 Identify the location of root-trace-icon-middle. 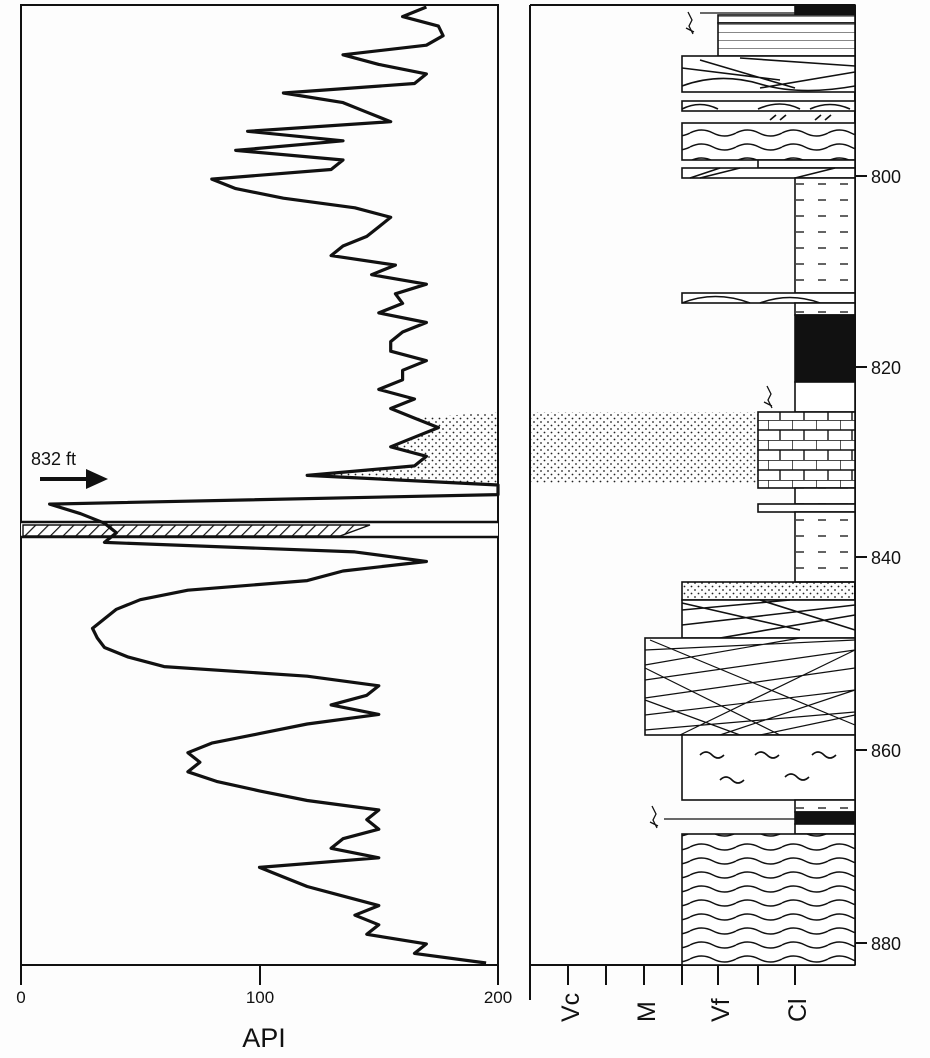
(768, 397).